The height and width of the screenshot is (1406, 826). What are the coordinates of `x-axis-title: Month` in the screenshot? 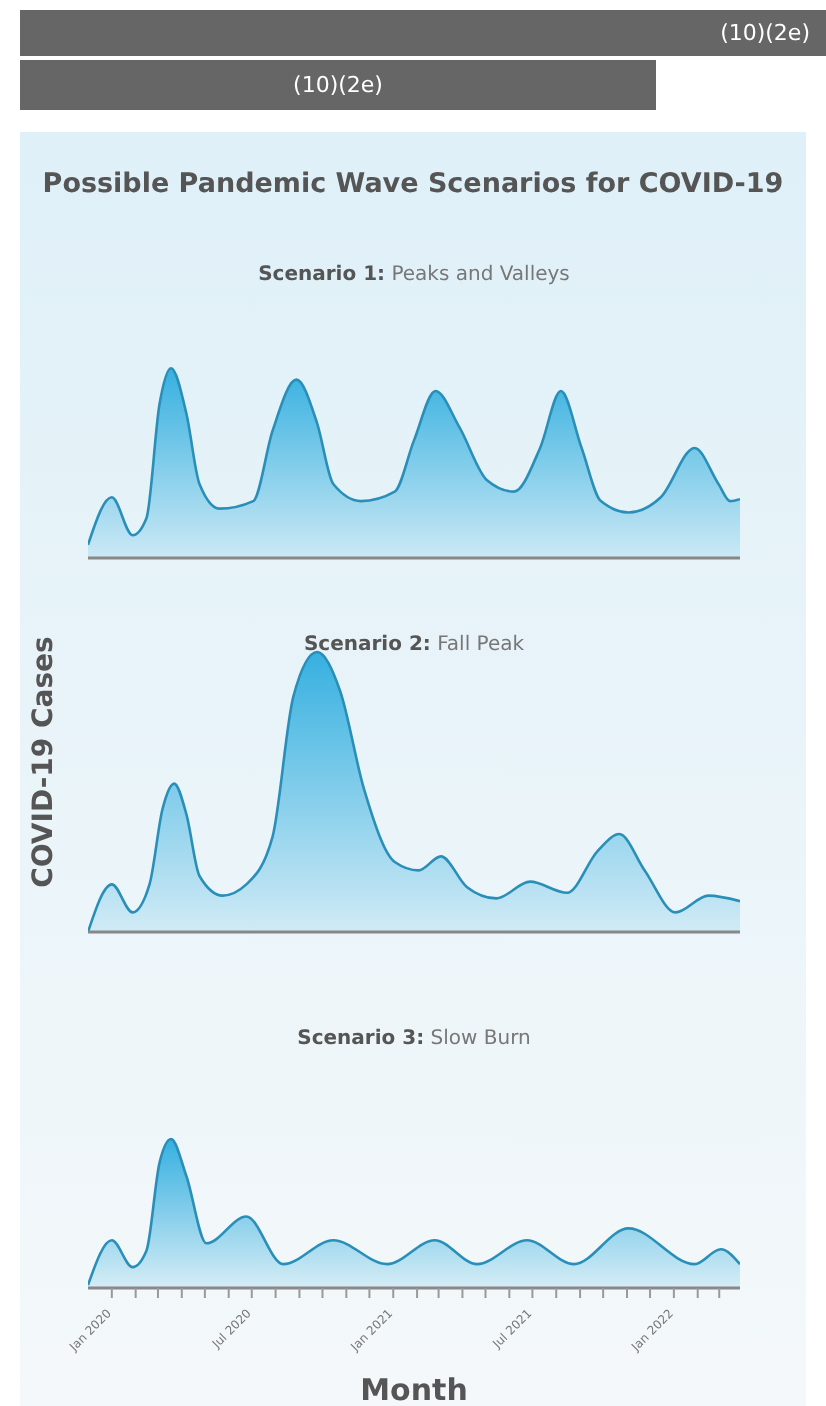 It's located at (414, 1389).